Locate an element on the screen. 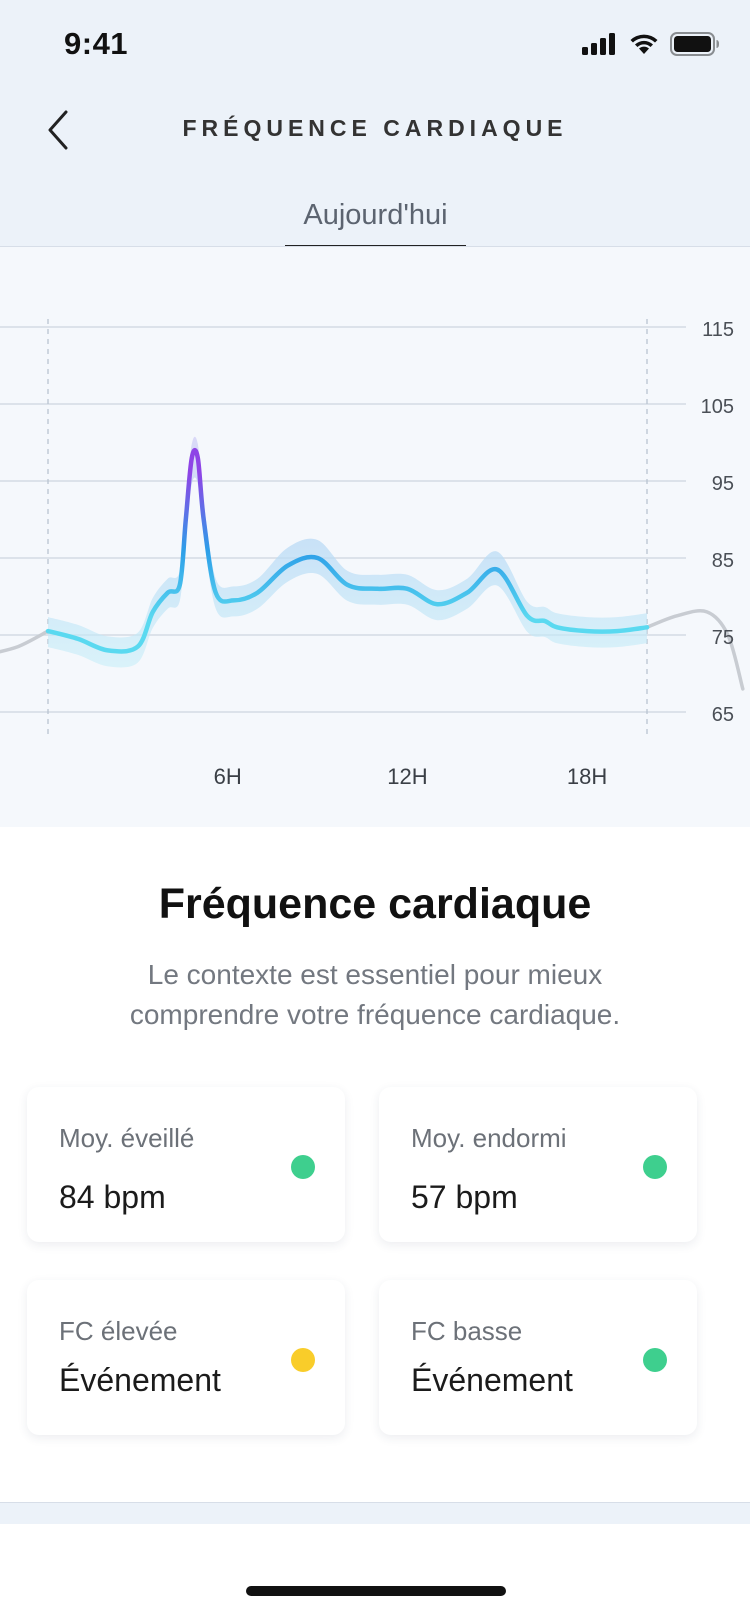 The height and width of the screenshot is (1624, 750). x-tick-label: 18H is located at coordinates (587, 776).